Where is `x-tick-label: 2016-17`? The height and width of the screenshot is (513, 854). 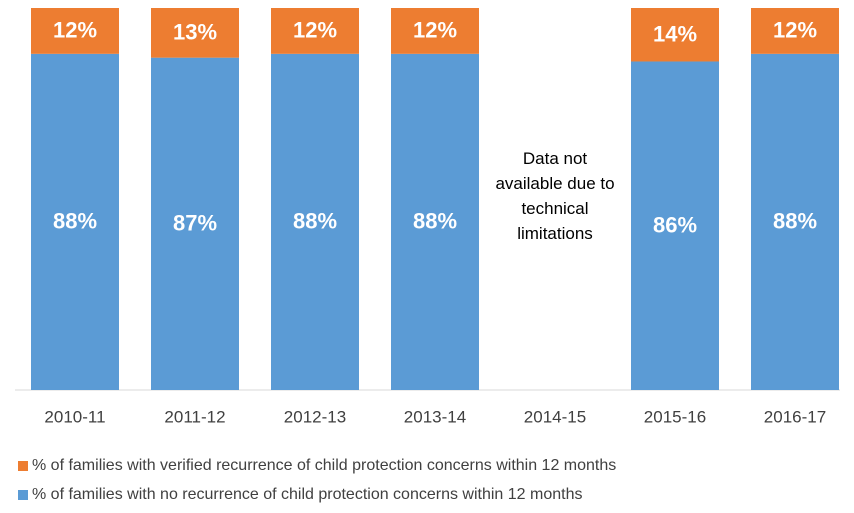
x-tick-label: 2016-17 is located at coordinates (795, 416).